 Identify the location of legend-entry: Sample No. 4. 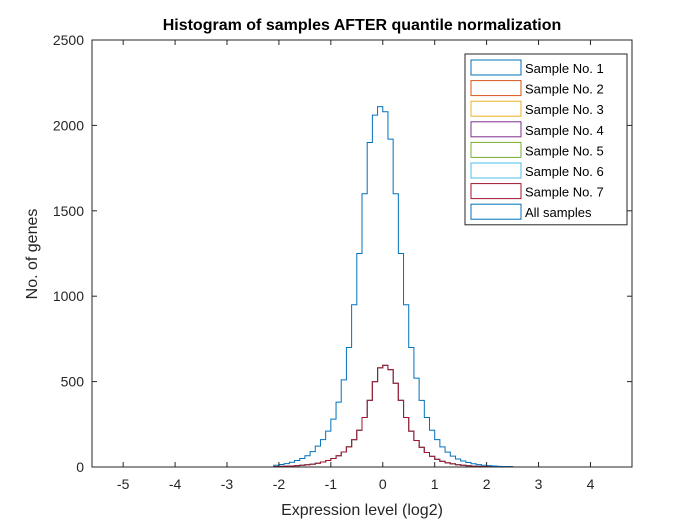
(564, 130).